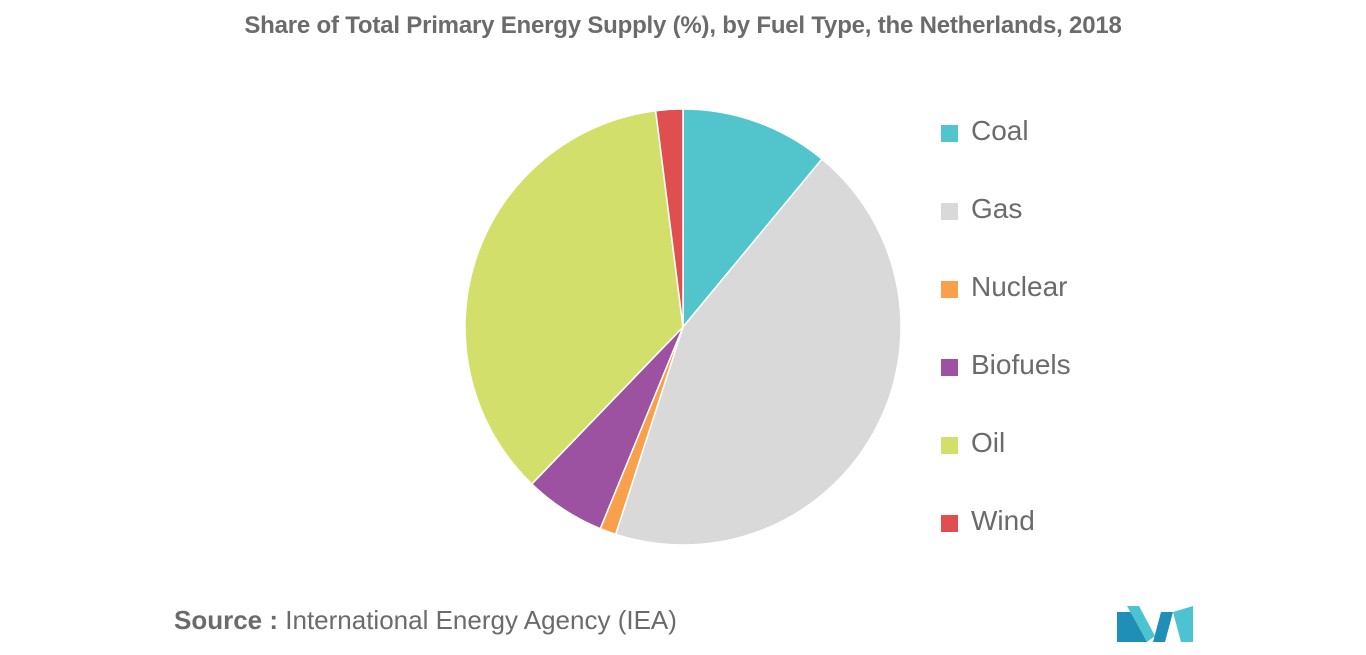 The height and width of the screenshot is (655, 1366). I want to click on pie-slice-coal, so click(753, 219).